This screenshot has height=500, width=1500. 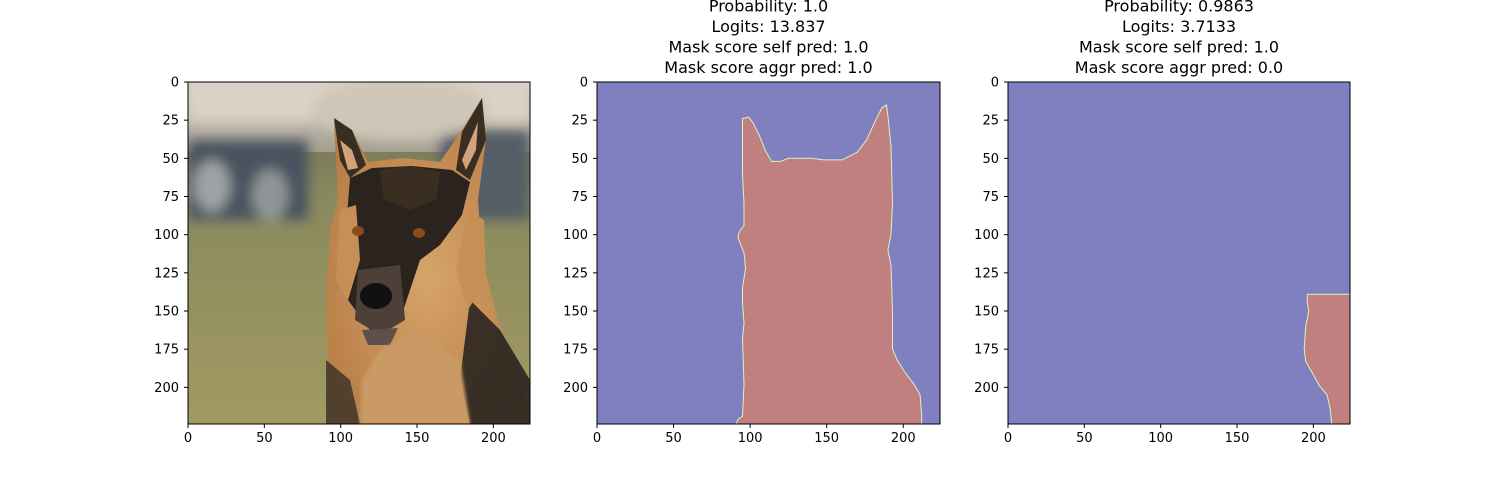 What do you see at coordinates (1179, 26) in the screenshot?
I see `title-line: Logits: 3.7133` at bounding box center [1179, 26].